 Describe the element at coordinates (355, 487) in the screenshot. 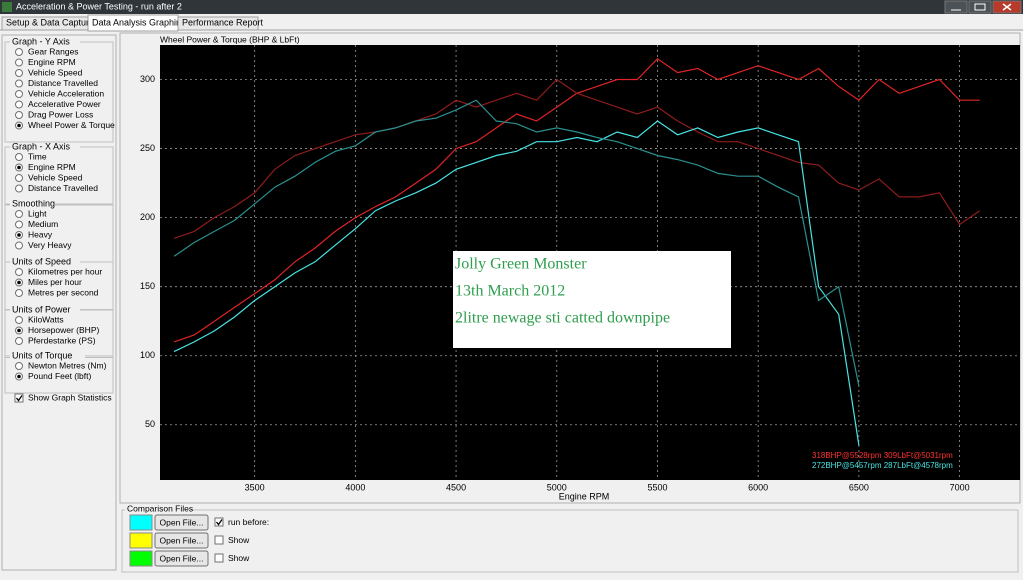

I see `x-tick-label: 4000` at that location.